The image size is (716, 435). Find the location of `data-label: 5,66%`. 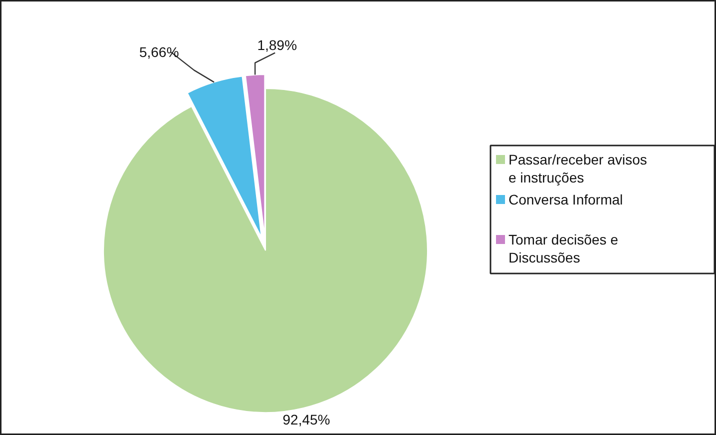

data-label: 5,66% is located at coordinates (159, 52).